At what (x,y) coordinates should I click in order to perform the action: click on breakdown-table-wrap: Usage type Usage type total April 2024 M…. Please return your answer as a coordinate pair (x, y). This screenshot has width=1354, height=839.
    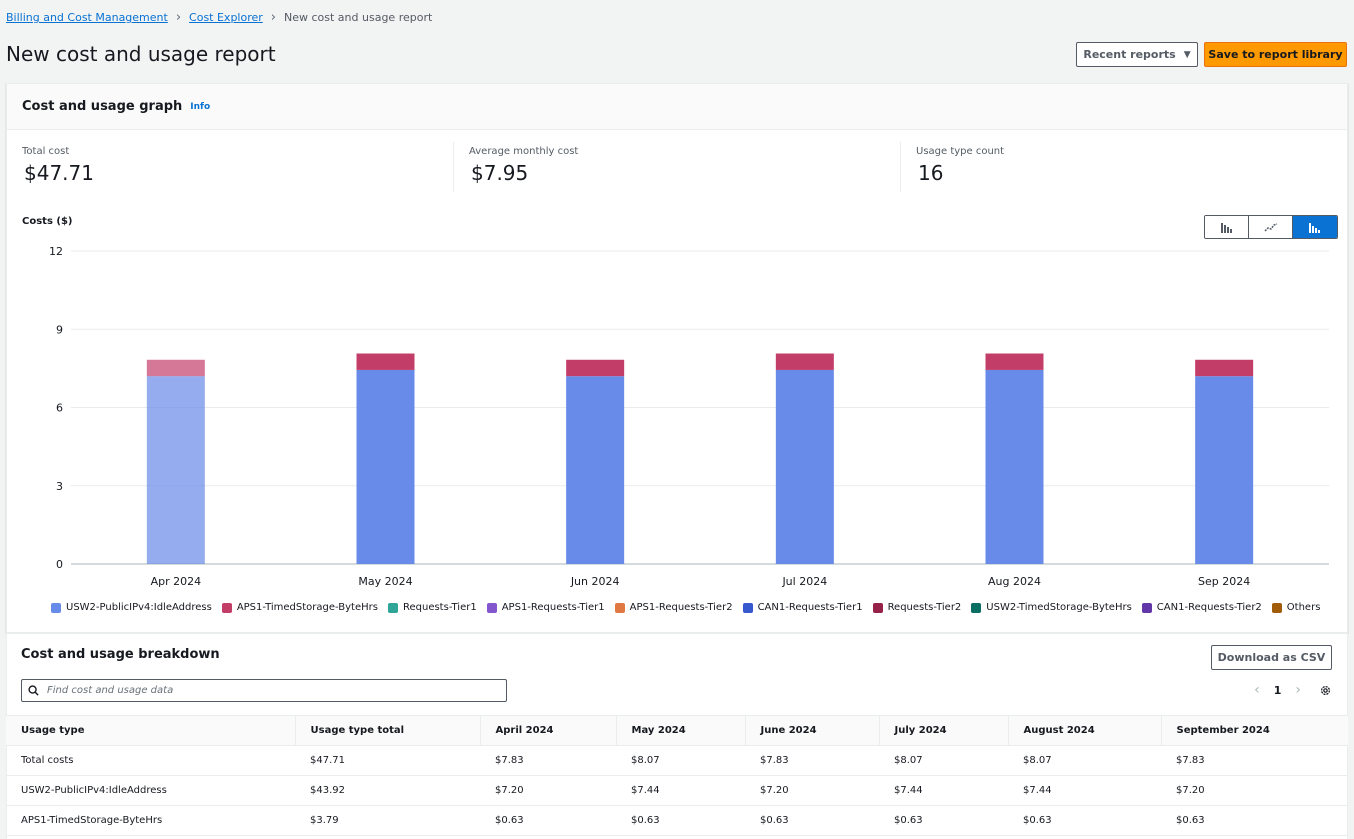
    Looking at the image, I should click on (677, 775).